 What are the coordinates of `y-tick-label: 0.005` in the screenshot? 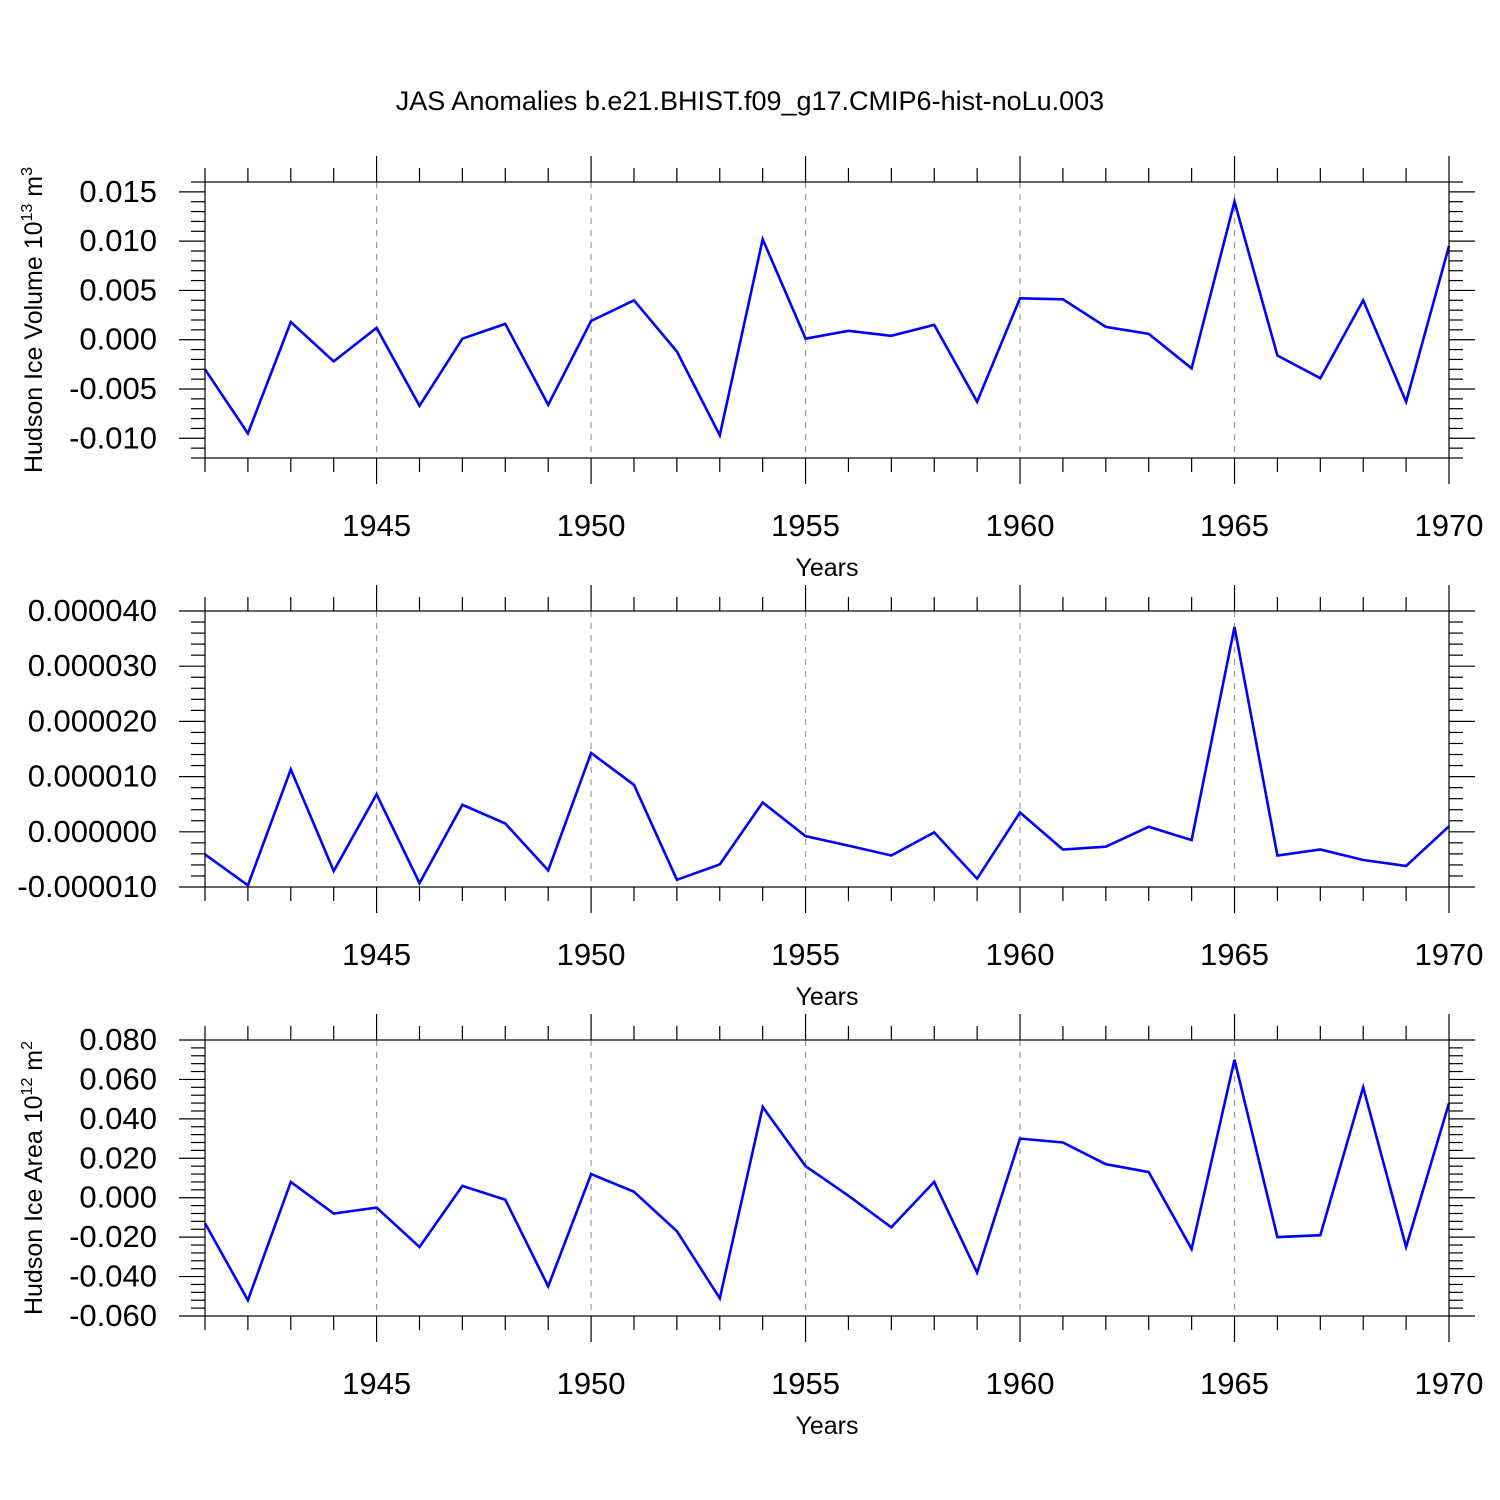 It's located at (118, 289).